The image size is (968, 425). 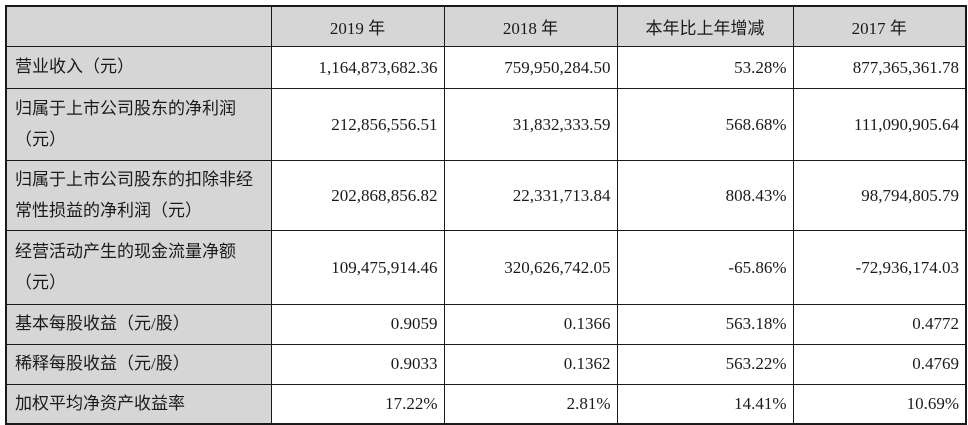 I want to click on value-cell: 212,856,556.51, so click(x=357, y=124).